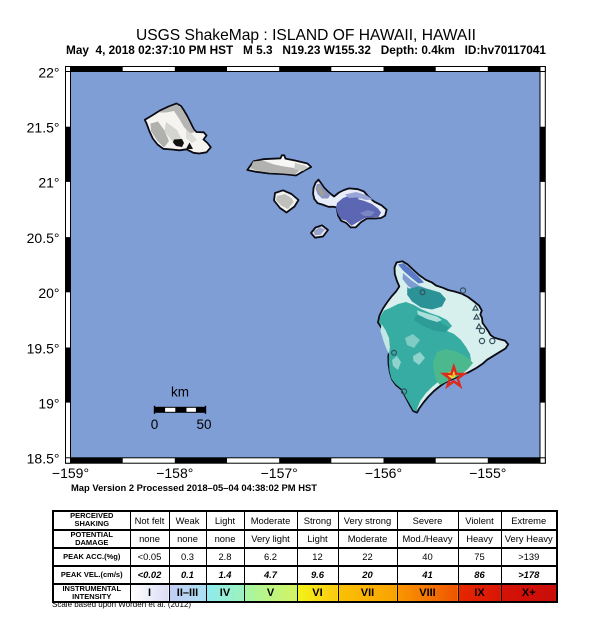 The height and width of the screenshot is (638, 612). What do you see at coordinates (43, 348) in the screenshot?
I see `svg-text: 19.5°` at bounding box center [43, 348].